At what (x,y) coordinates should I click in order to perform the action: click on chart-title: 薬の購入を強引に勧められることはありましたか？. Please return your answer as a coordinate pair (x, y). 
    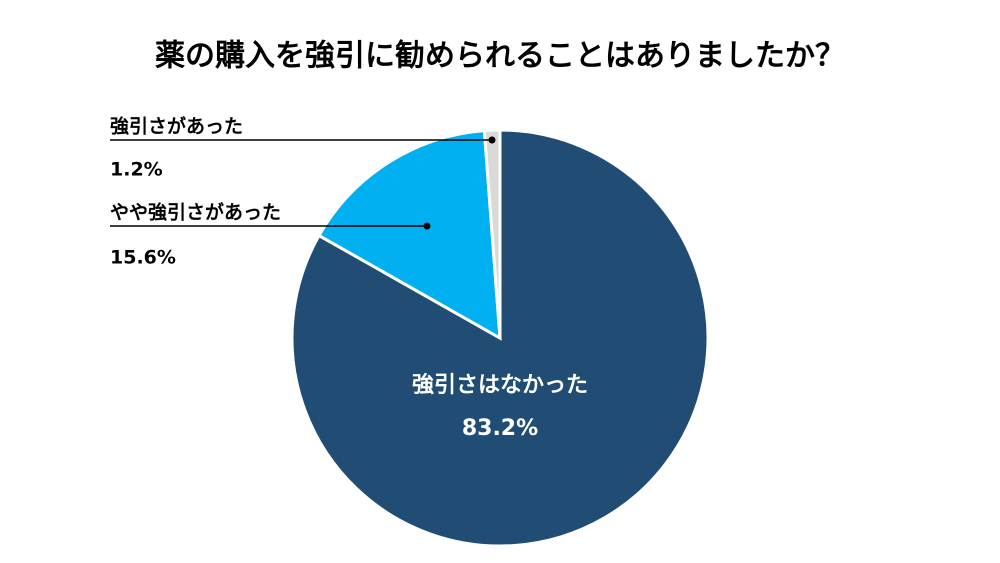
    Looking at the image, I should click on (500, 56).